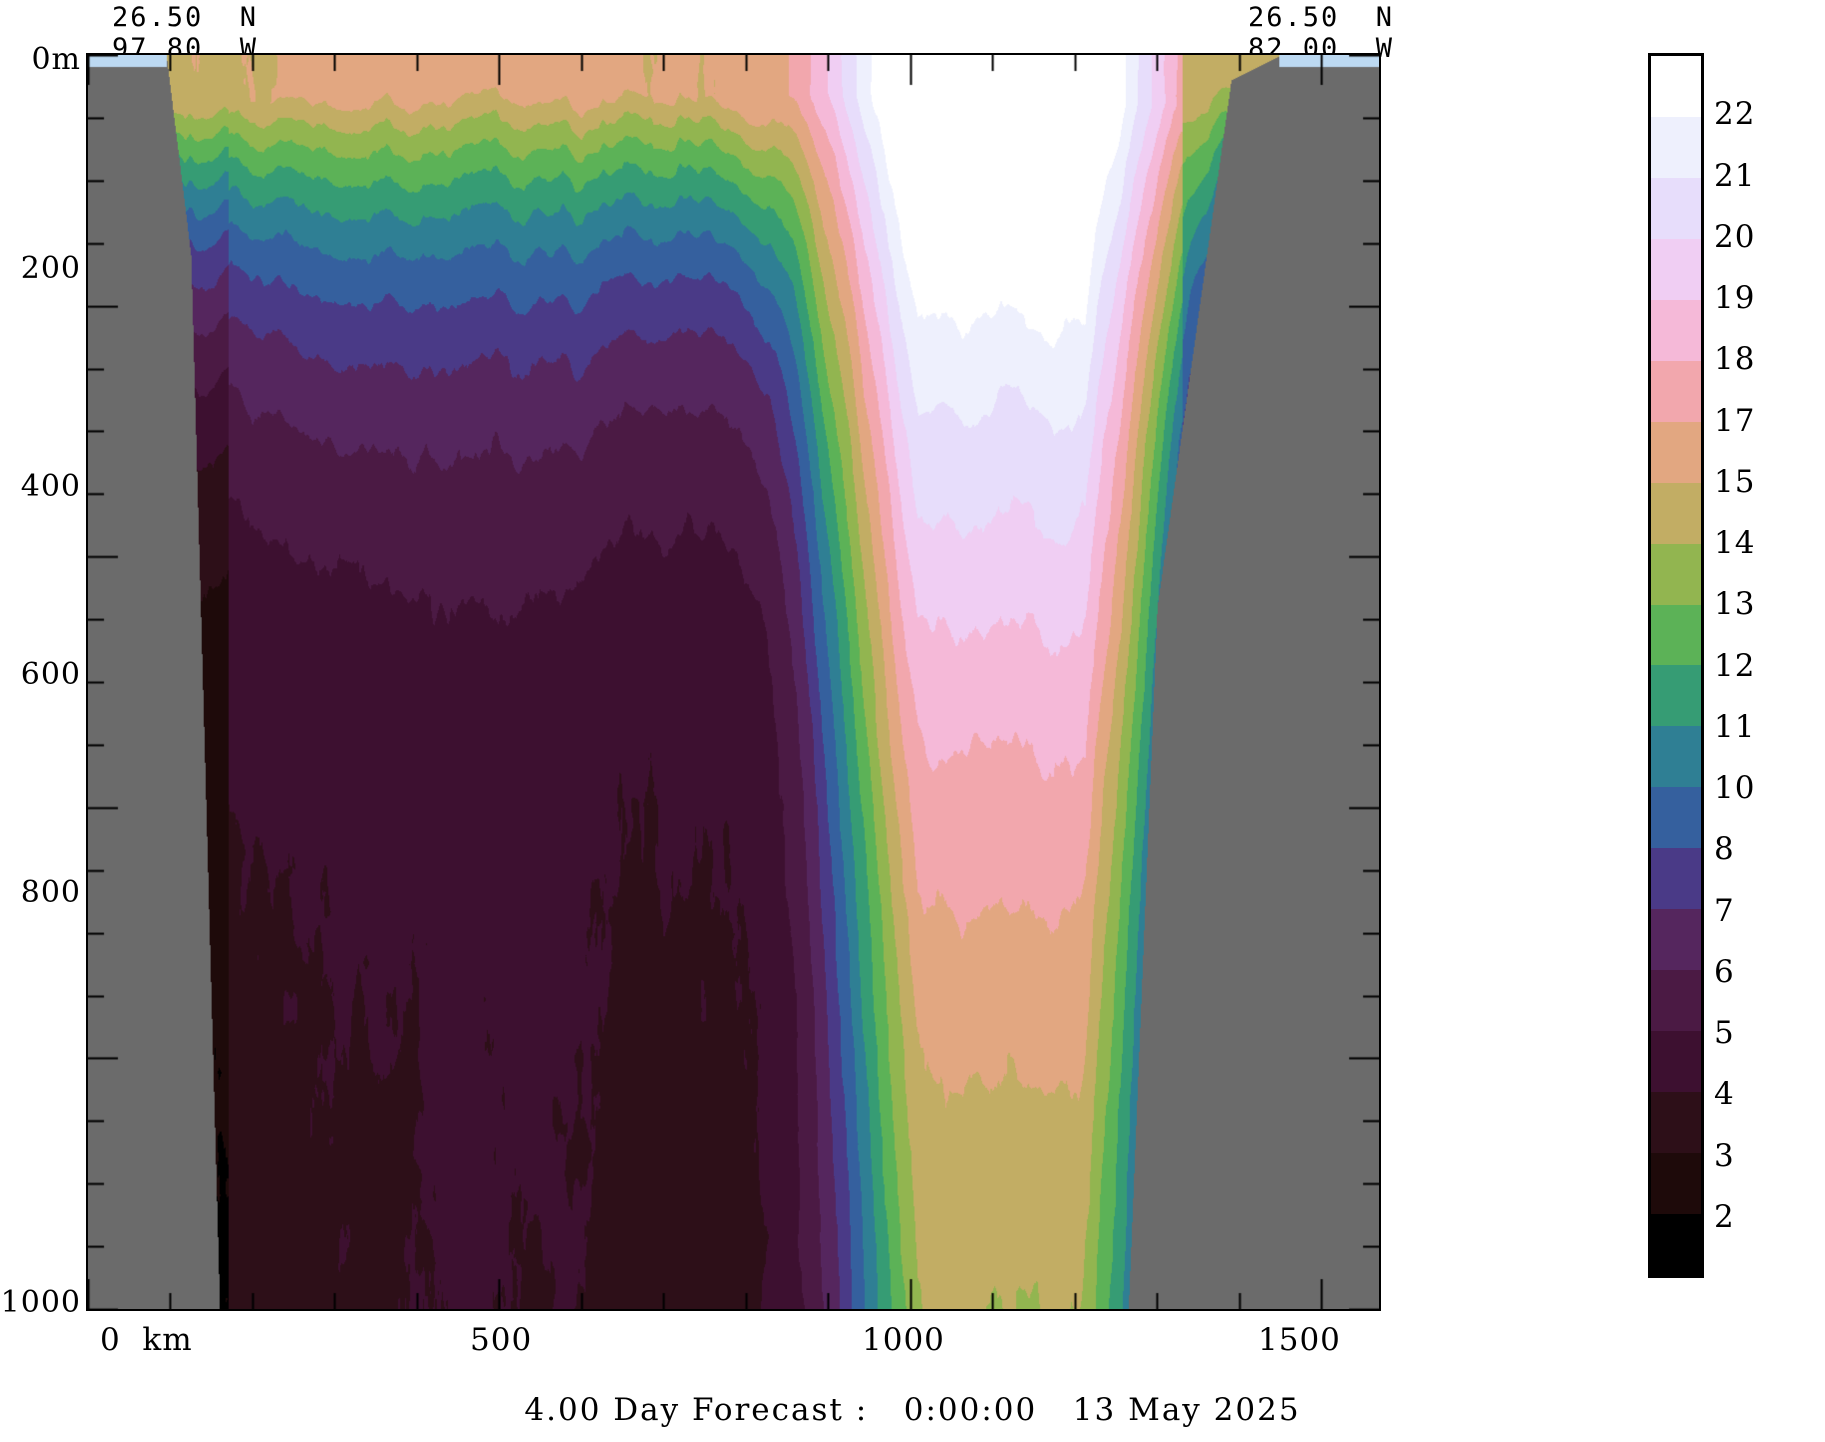 The width and height of the screenshot is (1825, 1442). Describe the element at coordinates (1299, 1340) in the screenshot. I see `x-tick-1500: 1500` at that location.